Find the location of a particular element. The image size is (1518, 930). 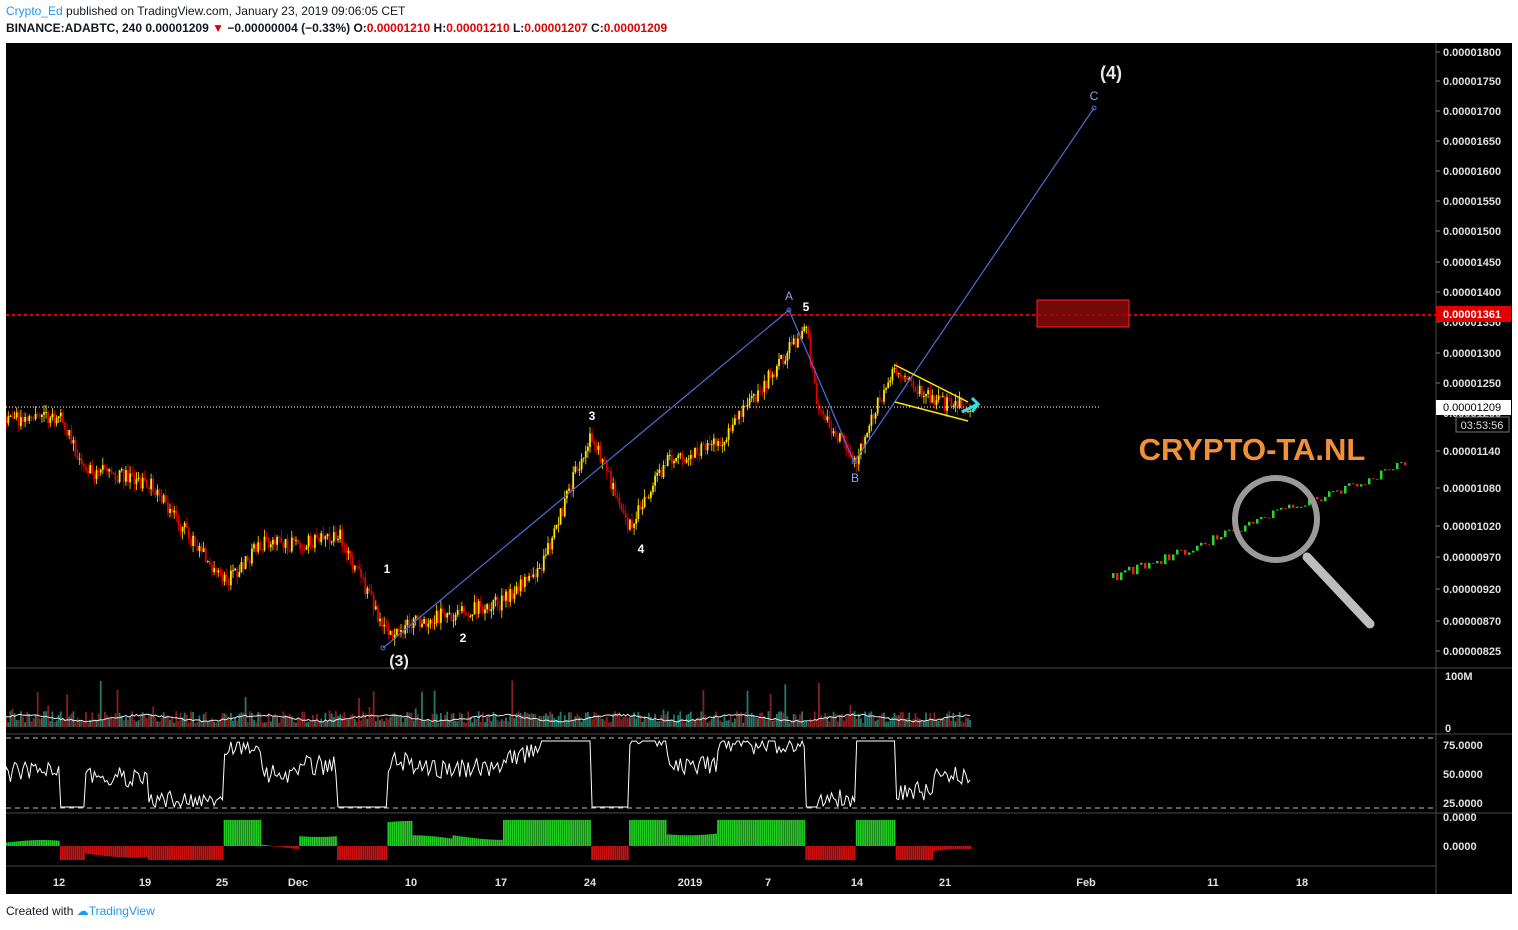

pennant-upper-line is located at coordinates (931, 383).